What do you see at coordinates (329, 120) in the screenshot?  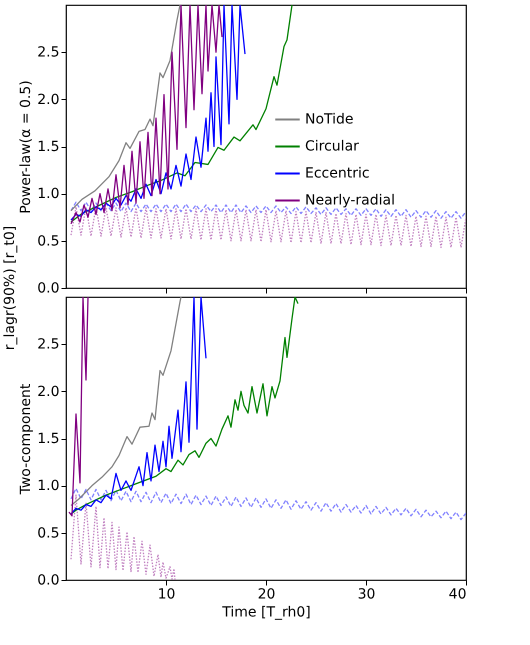 I see `legend-label: NoTide` at bounding box center [329, 120].